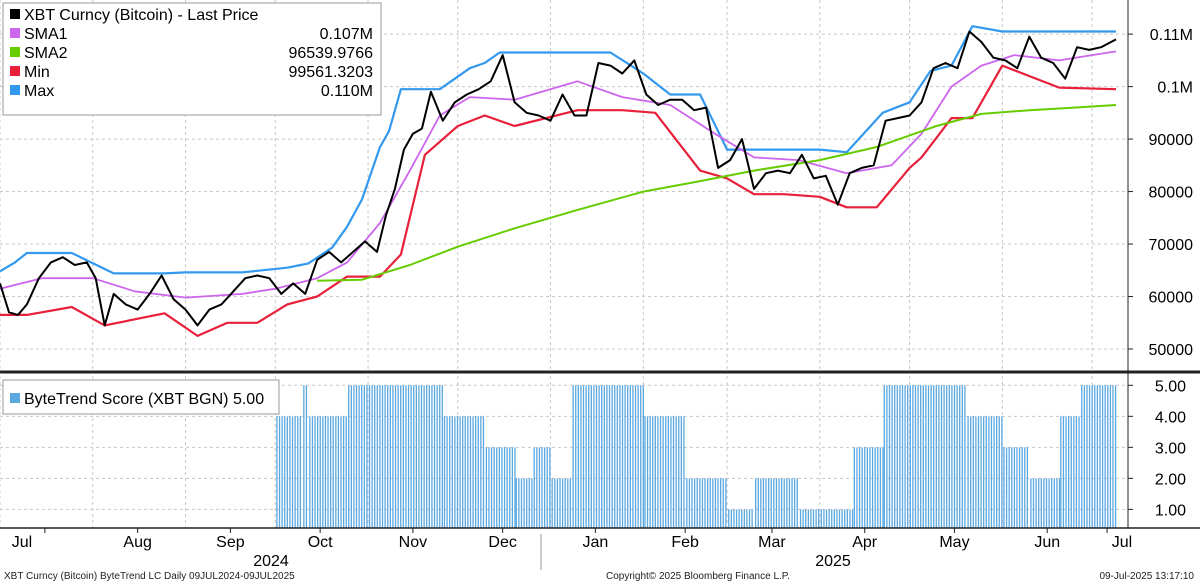 The width and height of the screenshot is (1200, 585). Describe the element at coordinates (1170, 479) in the screenshot. I see `y-tick-label: 2.00` at that location.